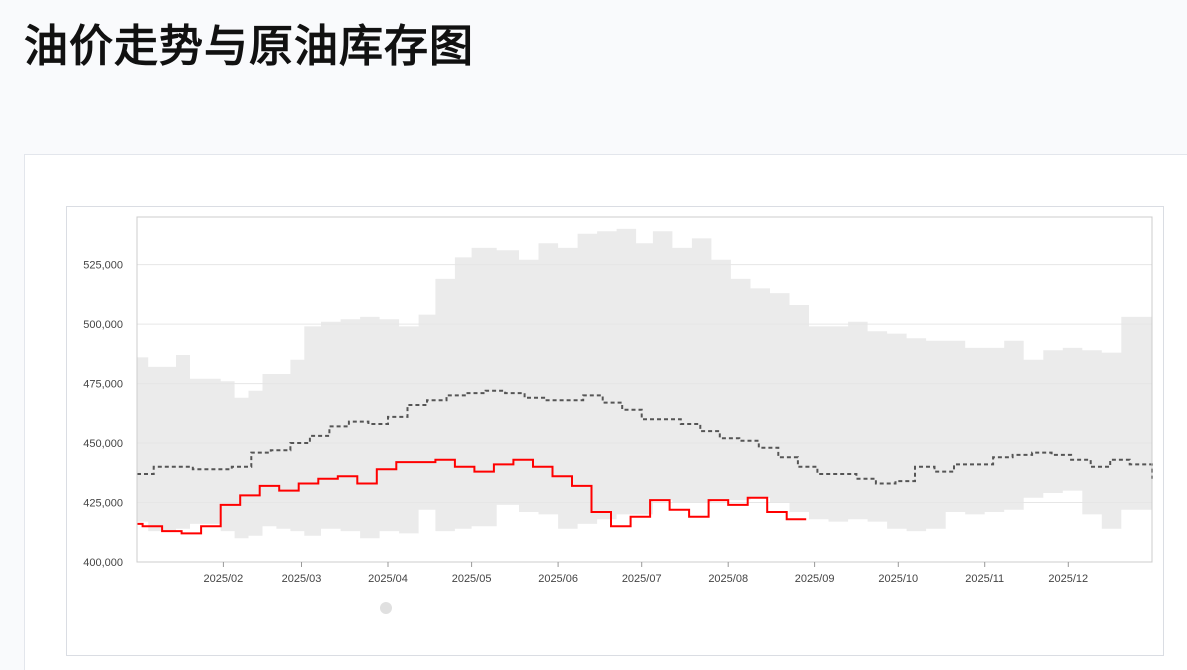 Image resolution: width=1187 pixels, height=670 pixels. I want to click on page-title: 油价走势与原油库存图, so click(249, 46).